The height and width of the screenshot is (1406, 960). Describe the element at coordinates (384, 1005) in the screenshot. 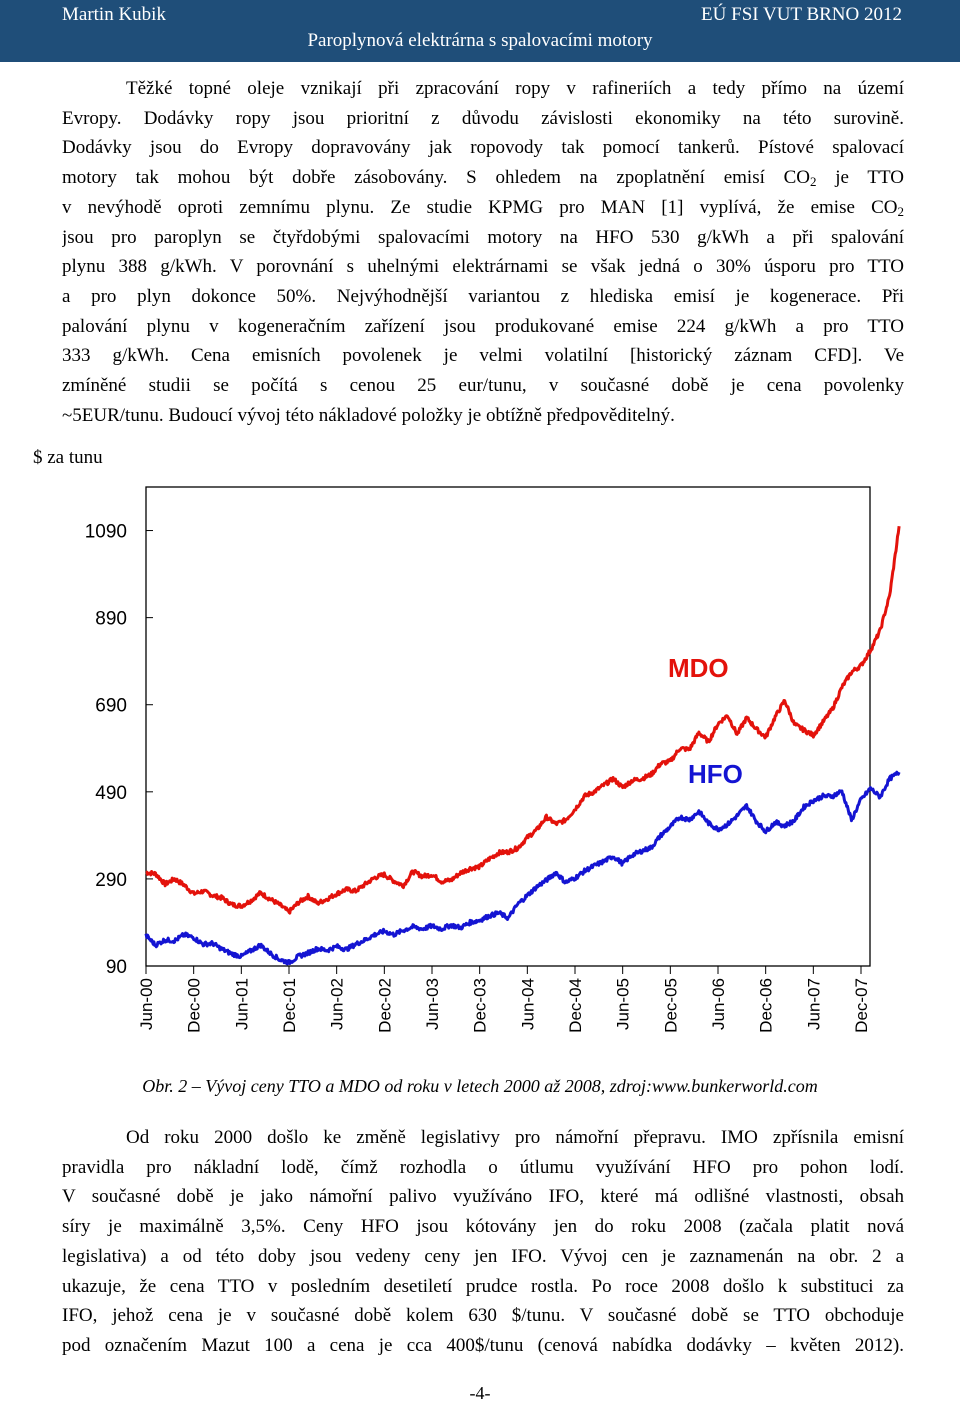

I see `x-tick-label: Dec-02` at that location.